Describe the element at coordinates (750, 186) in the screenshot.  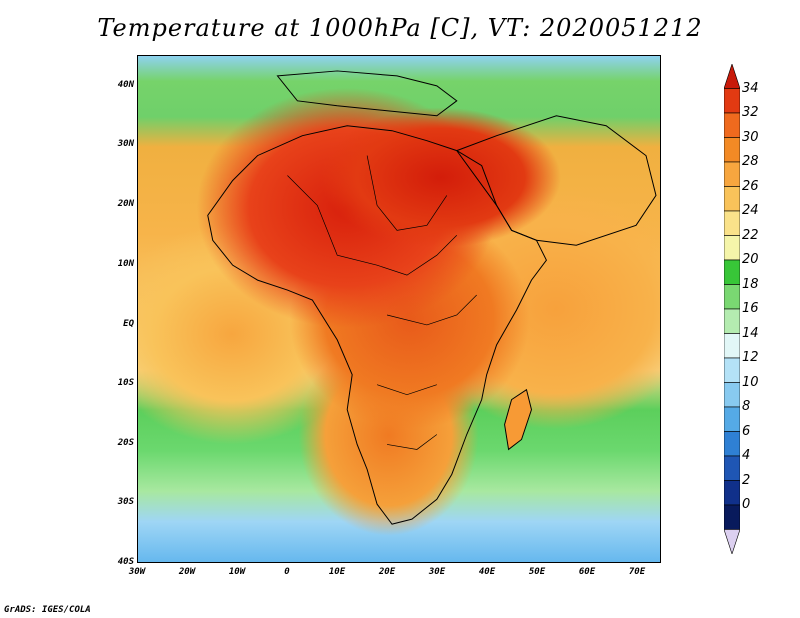
I see `colorbar-label: 26` at that location.